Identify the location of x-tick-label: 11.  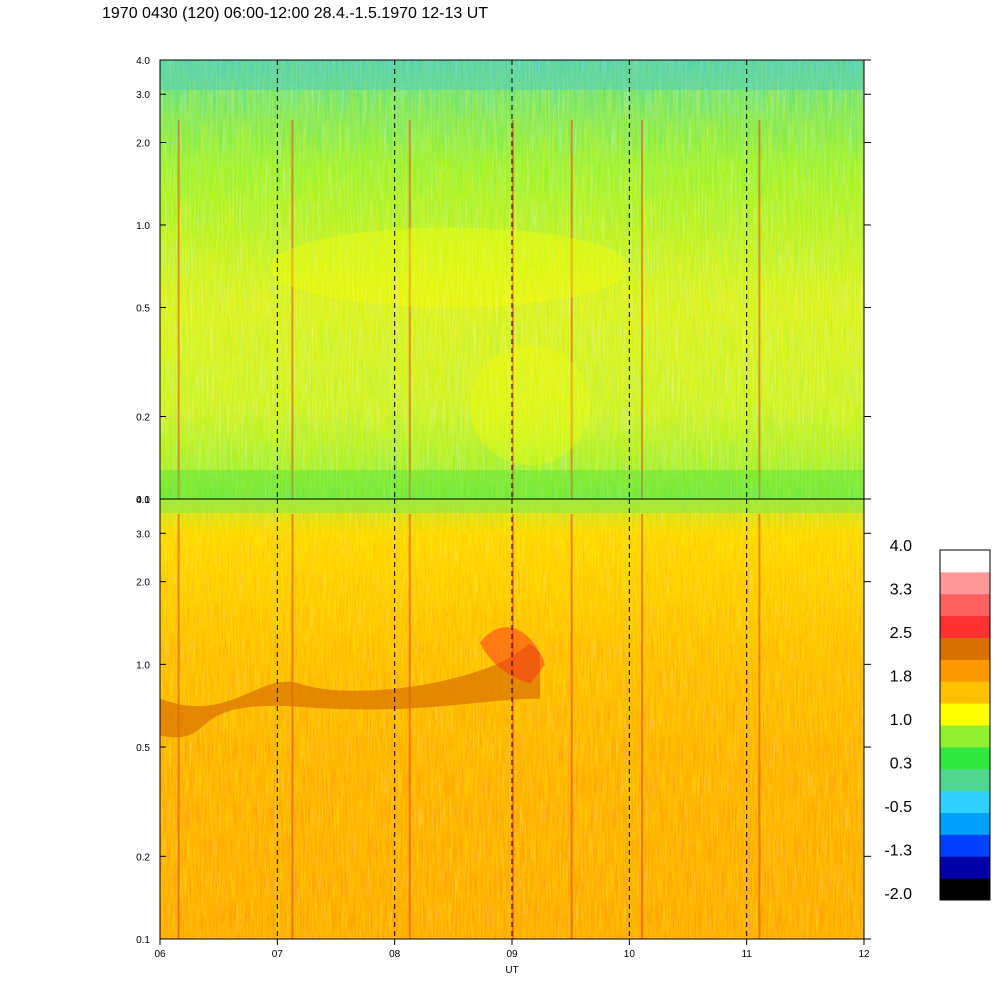
(746, 954).